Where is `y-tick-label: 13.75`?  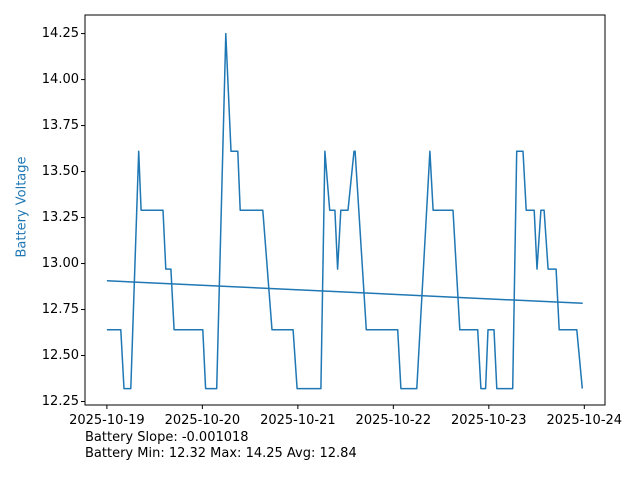
y-tick-label: 13.75 is located at coordinates (60, 125).